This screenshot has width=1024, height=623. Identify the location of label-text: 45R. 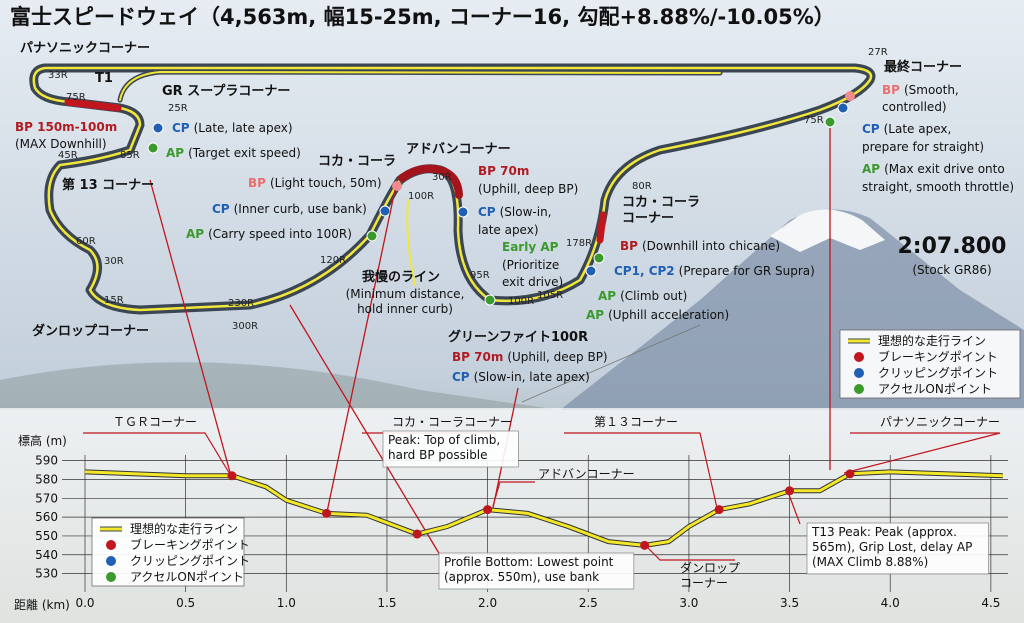
(68, 155).